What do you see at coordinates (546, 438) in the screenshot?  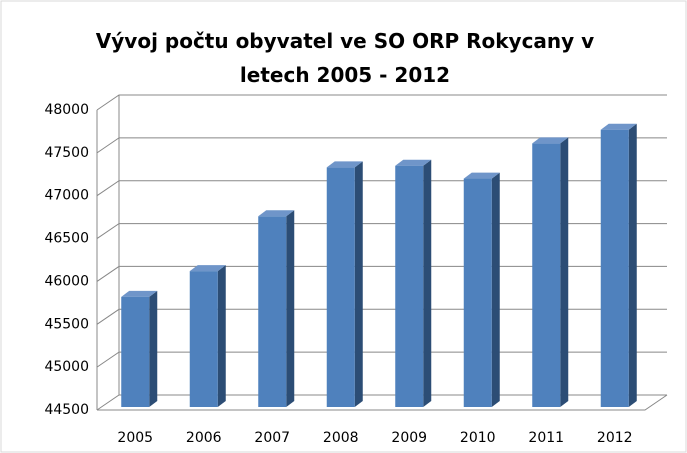 I see `x-tick-label: 2011` at bounding box center [546, 438].